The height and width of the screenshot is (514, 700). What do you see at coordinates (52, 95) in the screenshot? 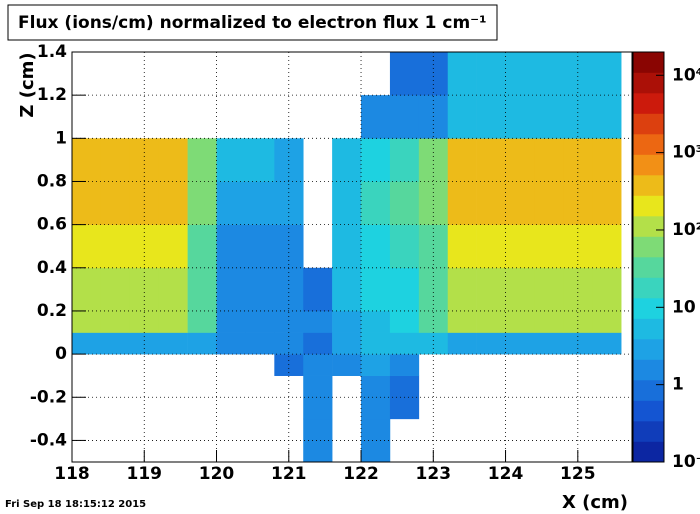
I see `y-tick-label: 1.2` at bounding box center [52, 95].